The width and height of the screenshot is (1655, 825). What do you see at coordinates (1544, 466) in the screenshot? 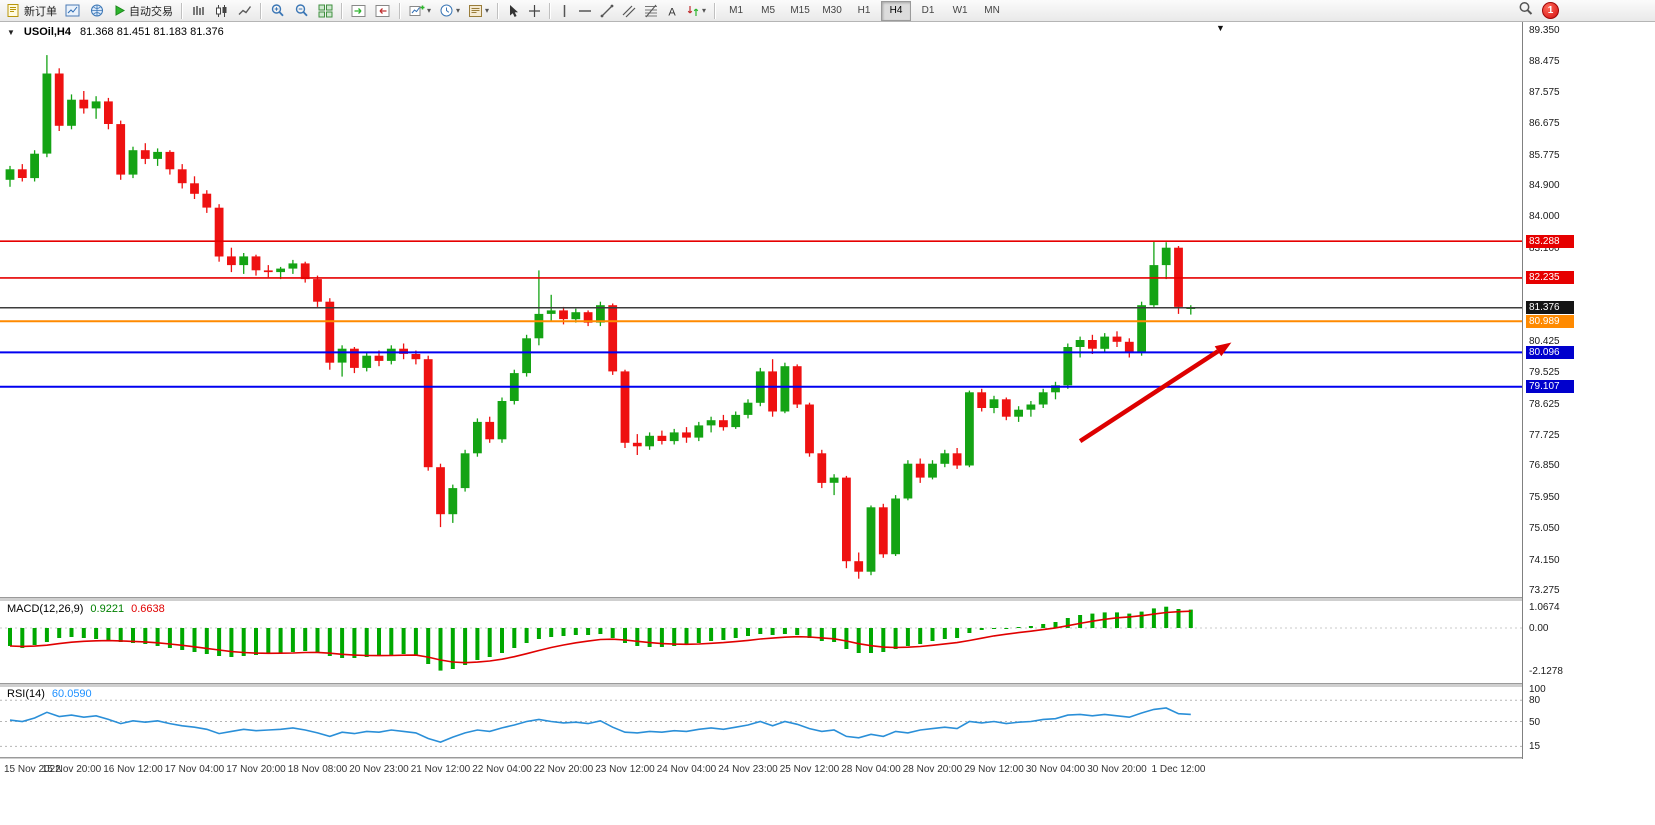
I see `axis-scale-label: 76.850` at bounding box center [1544, 466].